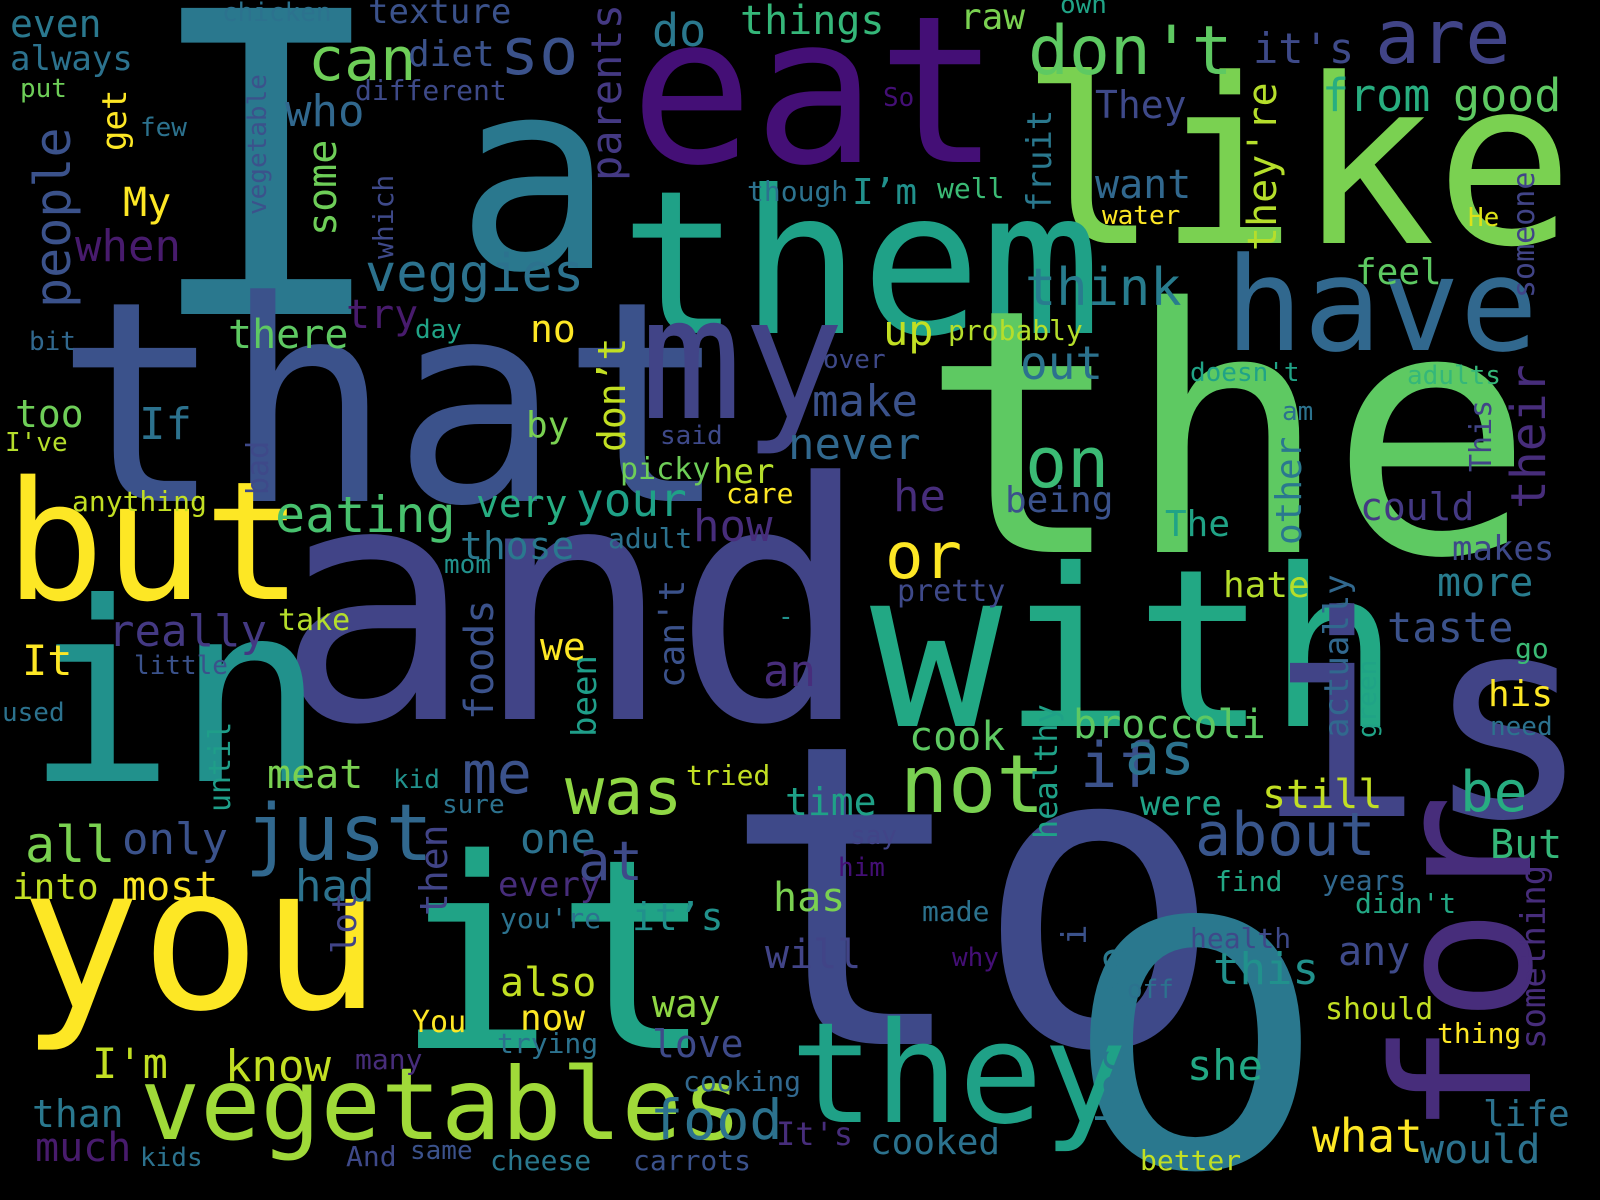 Image resolution: width=1600 pixels, height=1200 pixels. I want to click on word-though: though, so click(798, 191).